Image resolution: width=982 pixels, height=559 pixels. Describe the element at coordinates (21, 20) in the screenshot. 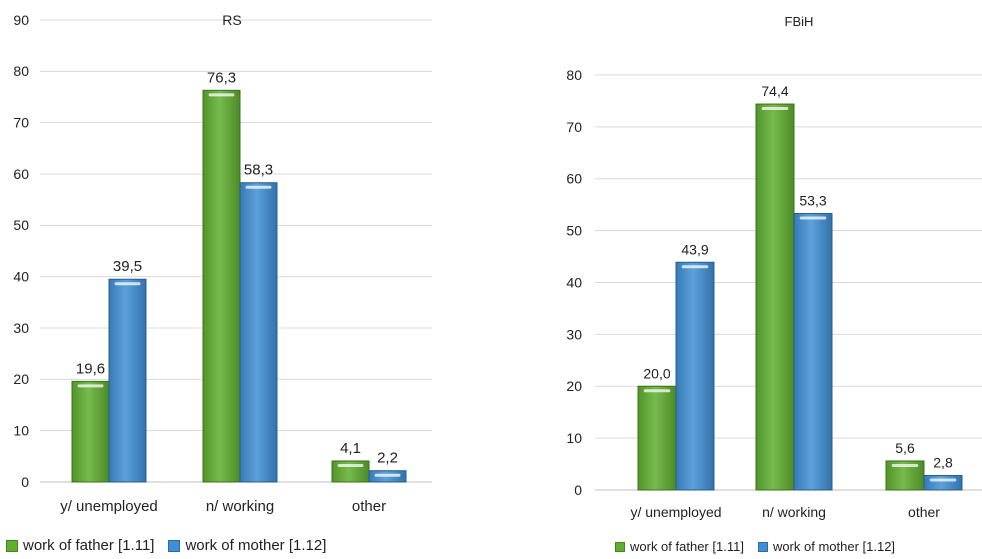

I see `y-tick-label: 90` at that location.